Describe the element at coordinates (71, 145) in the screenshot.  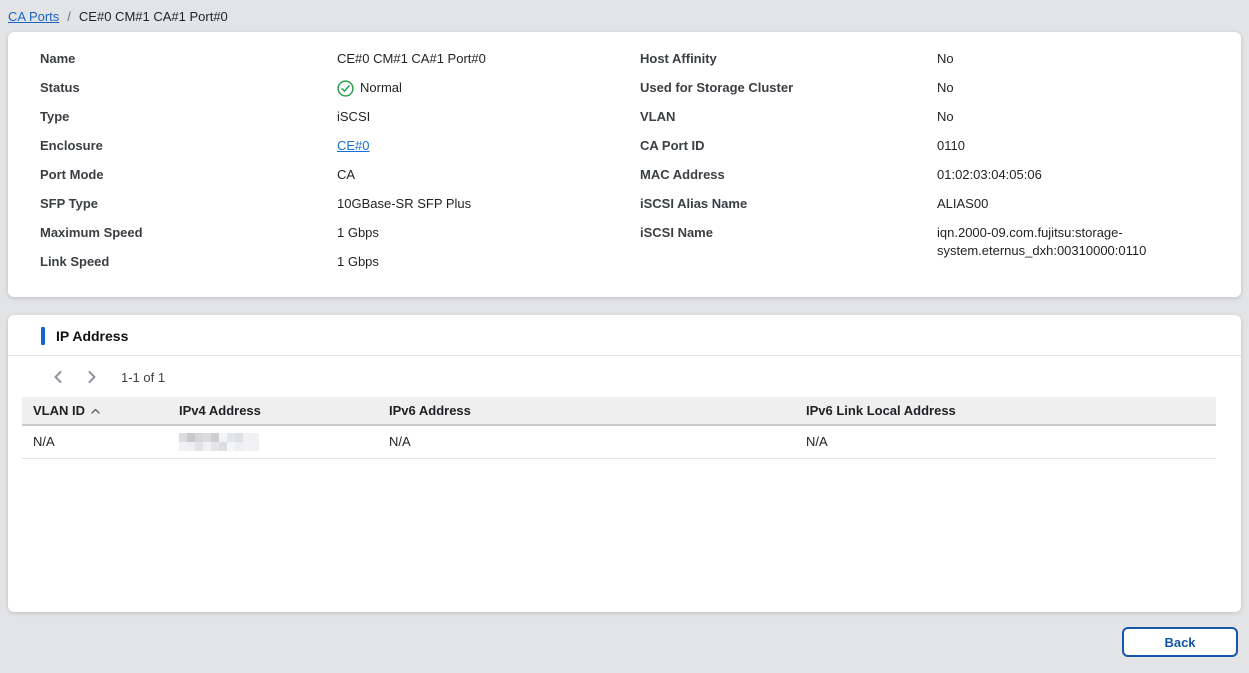
I see `detail-label: Enclosure` at that location.